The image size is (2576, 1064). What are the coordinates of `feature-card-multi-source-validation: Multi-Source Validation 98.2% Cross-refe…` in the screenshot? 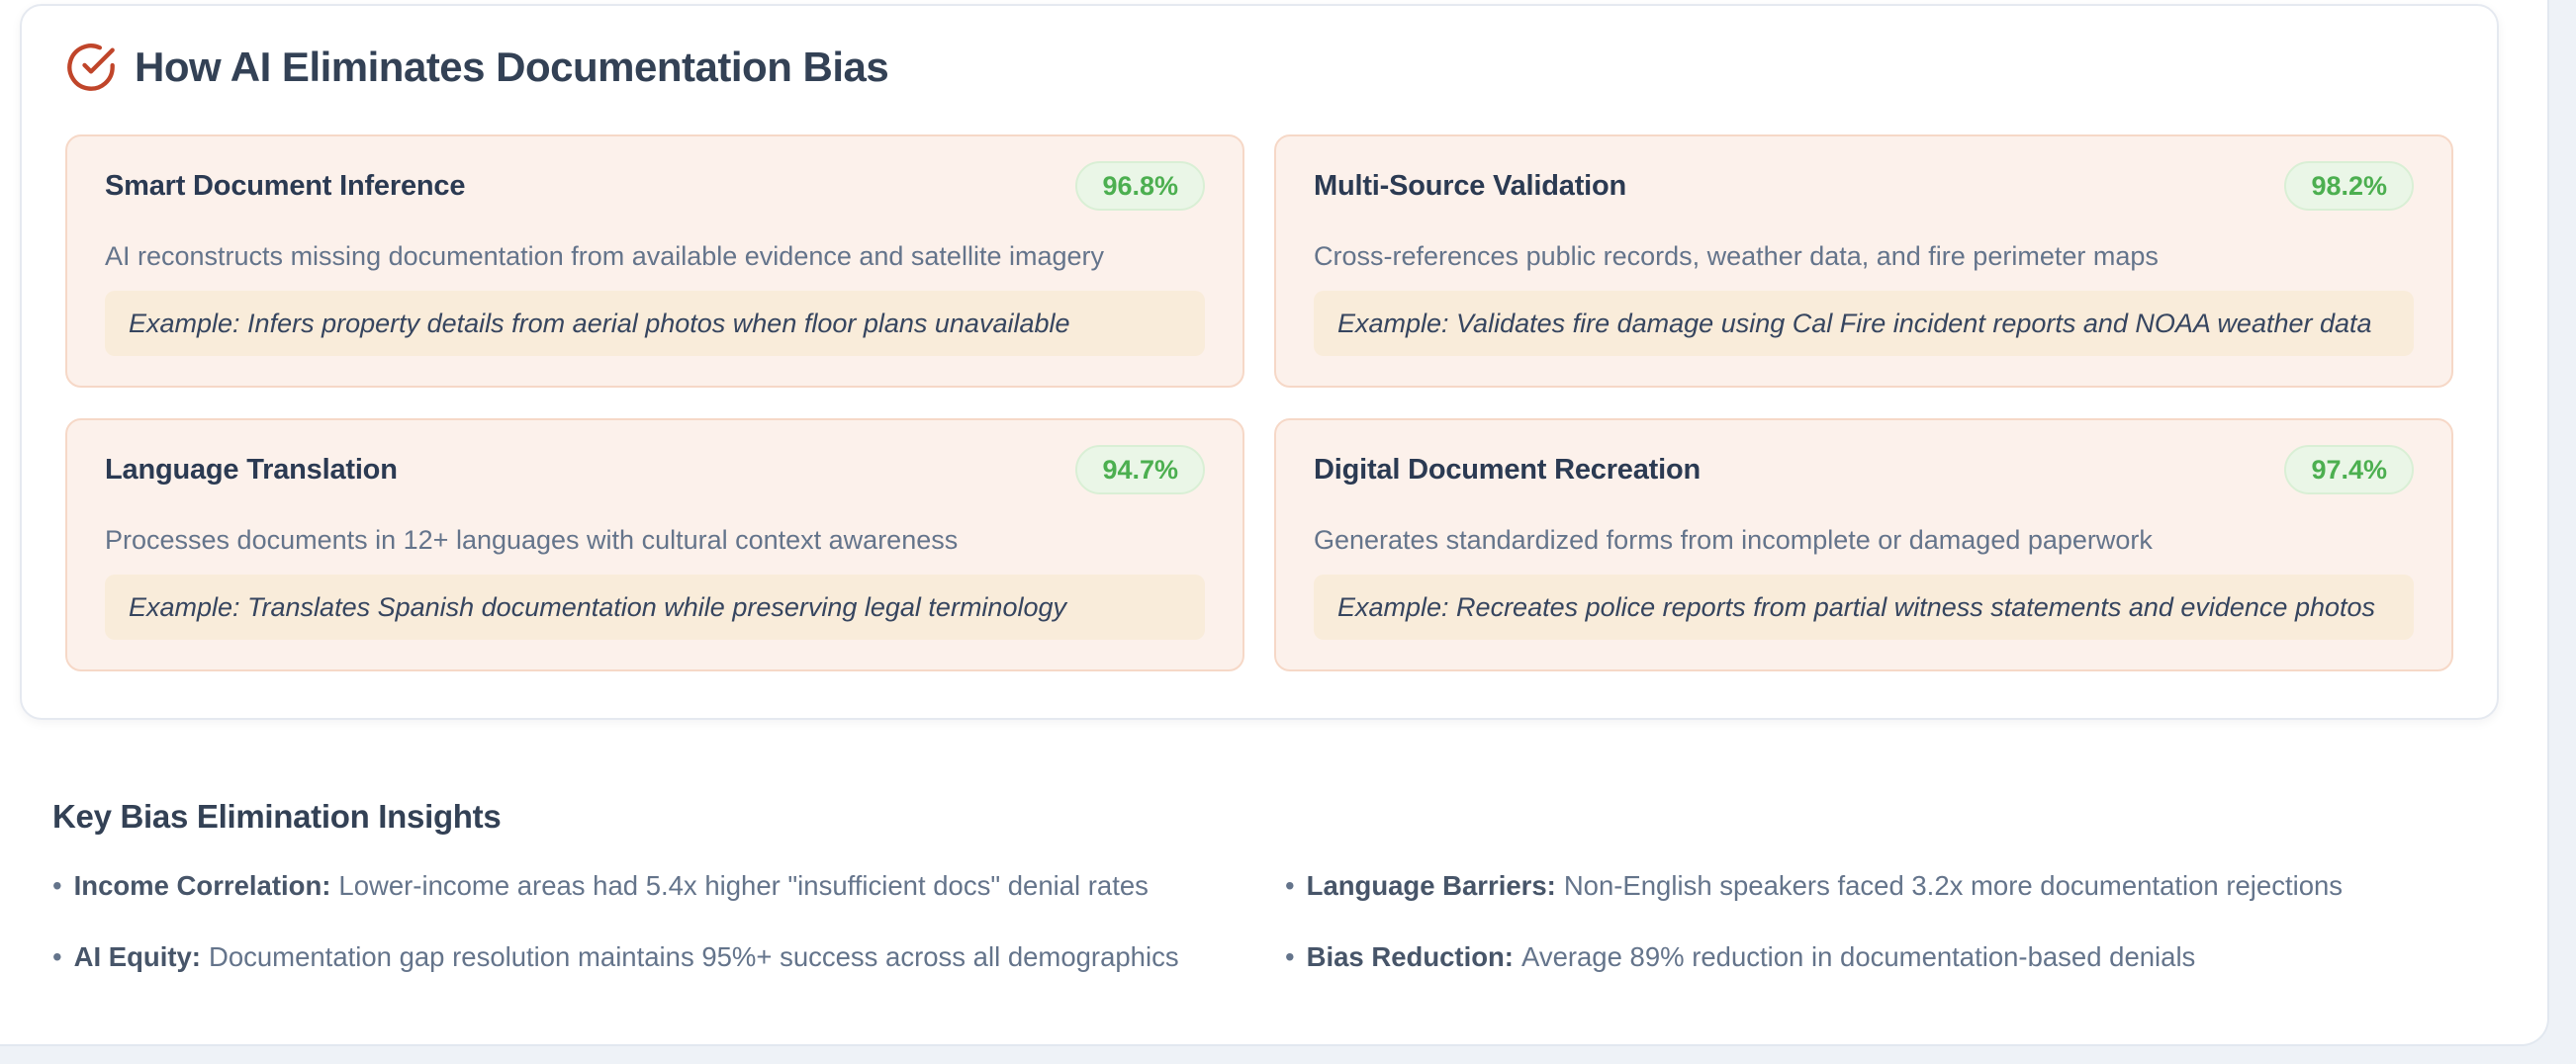 It's located at (1863, 261).